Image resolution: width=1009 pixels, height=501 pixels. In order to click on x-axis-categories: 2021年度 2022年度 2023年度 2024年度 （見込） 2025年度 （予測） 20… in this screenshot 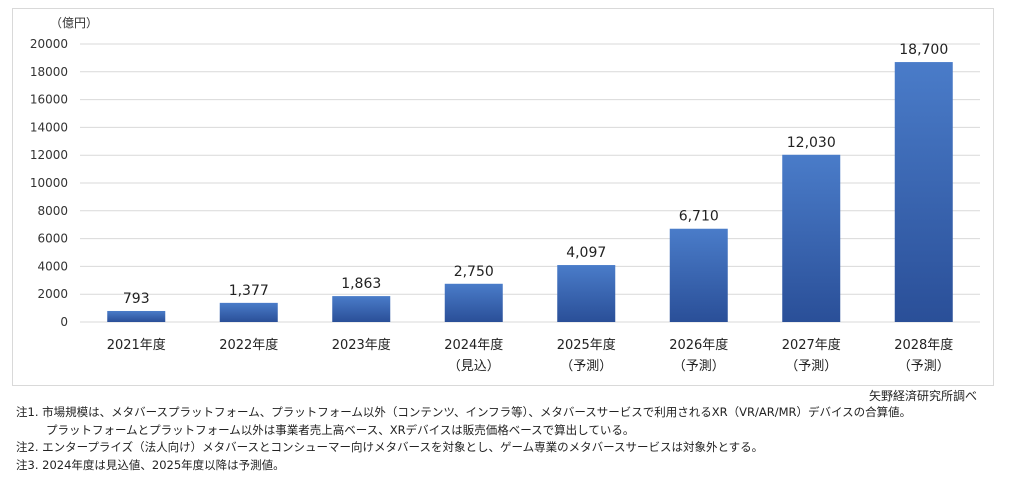, I will do `click(530, 355)`.